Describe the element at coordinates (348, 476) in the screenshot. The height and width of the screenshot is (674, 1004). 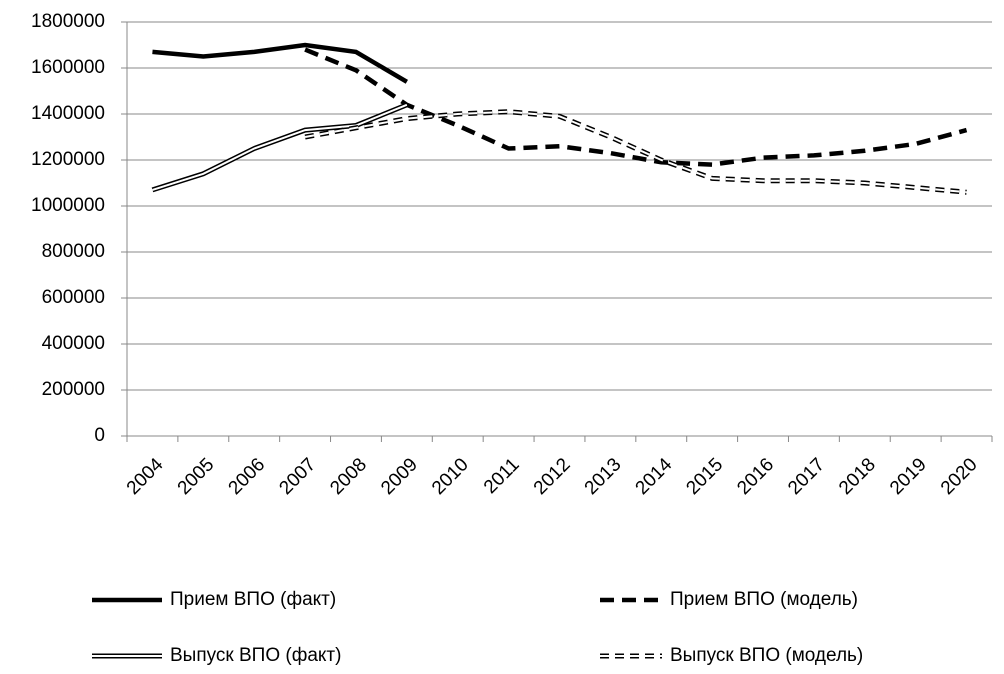
I see `x-tick-label: 2008` at that location.